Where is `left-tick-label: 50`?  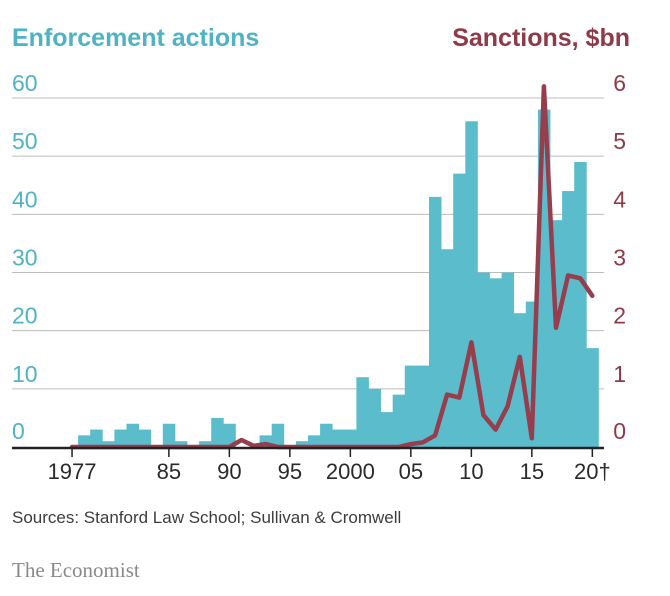 left-tick-label: 50 is located at coordinates (25, 141).